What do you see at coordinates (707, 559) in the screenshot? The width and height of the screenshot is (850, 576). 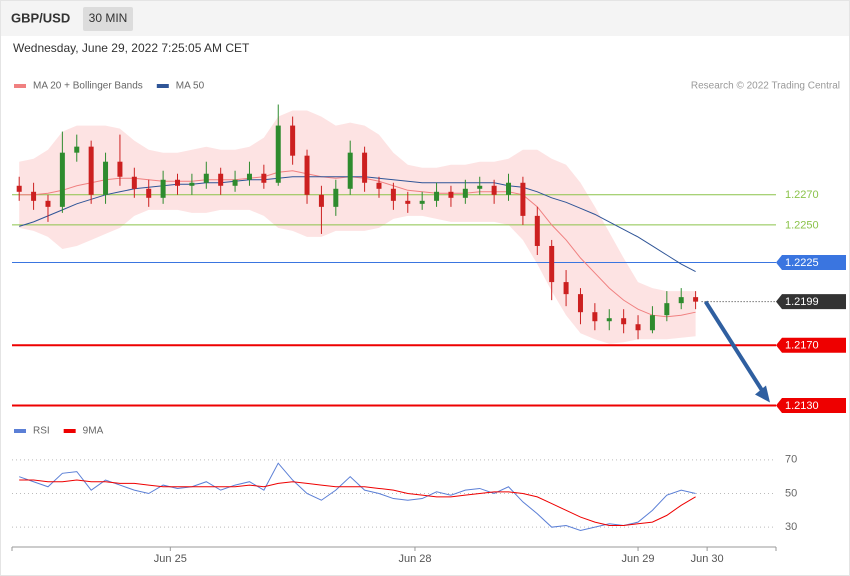 I see `x-tick-label: Jun 30` at bounding box center [707, 559].